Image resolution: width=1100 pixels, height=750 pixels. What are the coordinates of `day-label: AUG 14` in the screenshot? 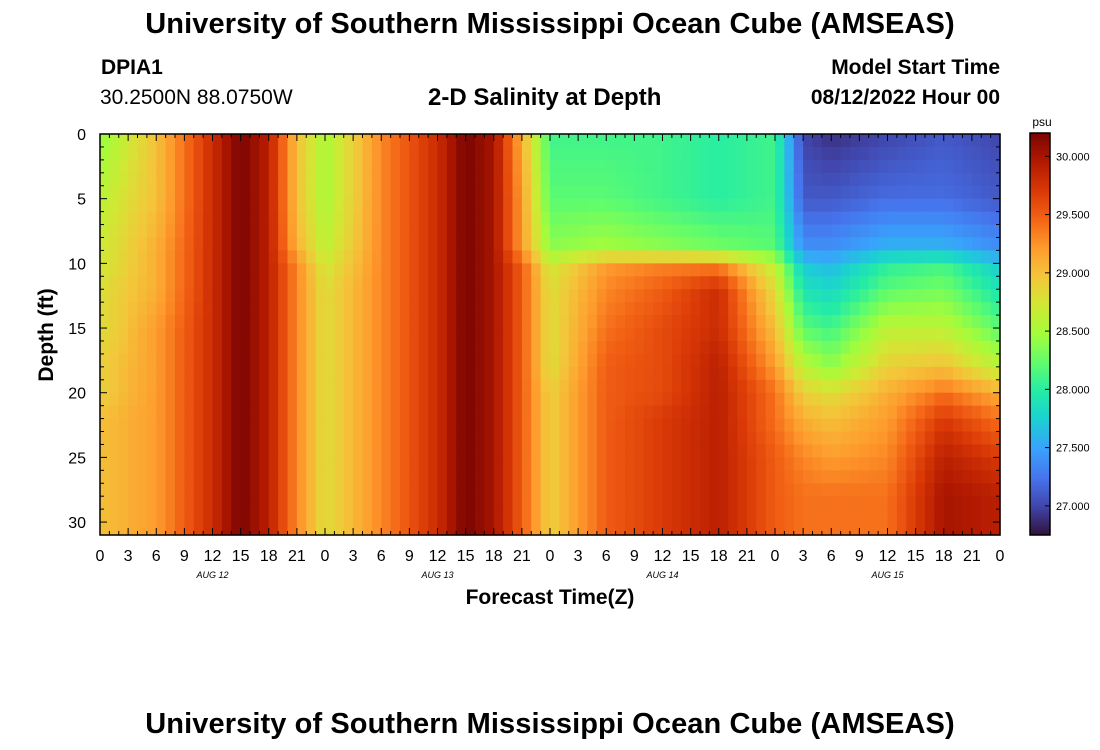 It's located at (661, 575).